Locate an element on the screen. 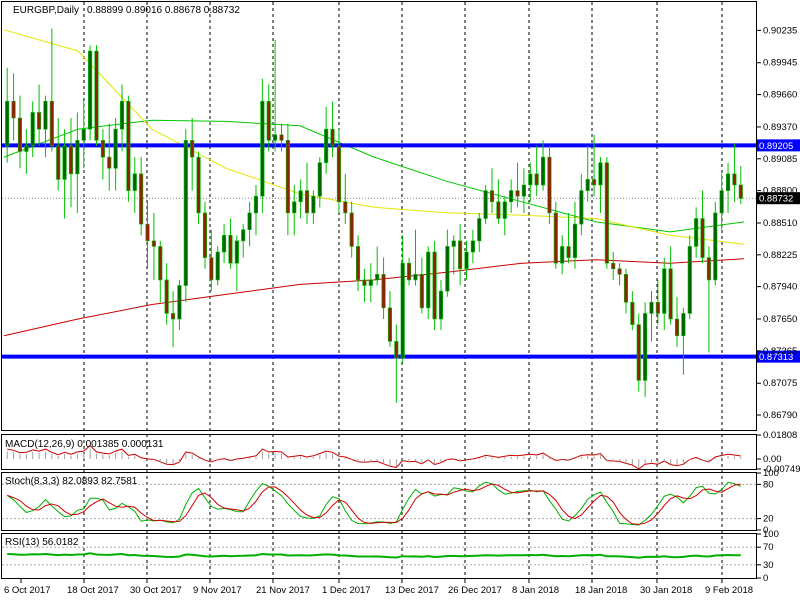 This screenshot has height=605, width=800. stoch-panel-frame is located at coordinates (379, 501).